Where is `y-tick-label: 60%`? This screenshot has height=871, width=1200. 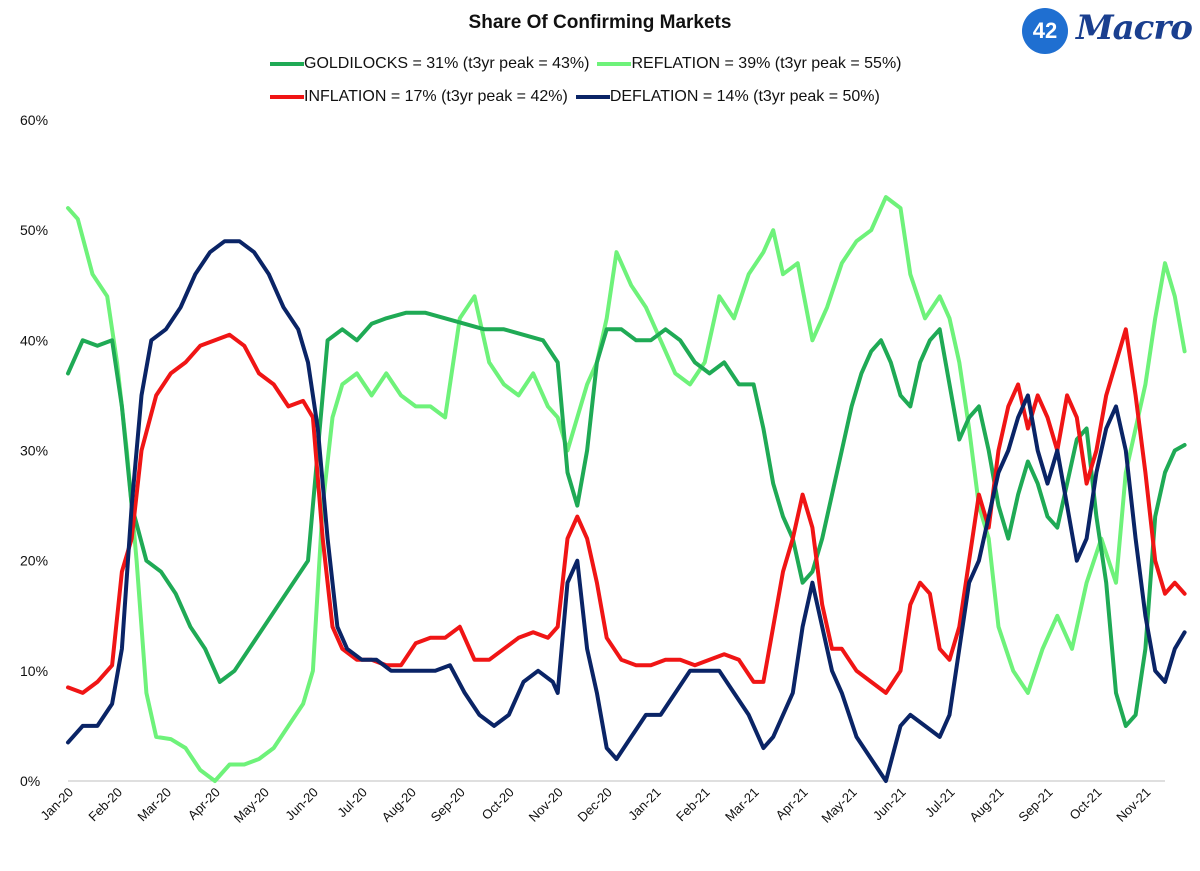
y-tick-label: 60% is located at coordinates (34, 120).